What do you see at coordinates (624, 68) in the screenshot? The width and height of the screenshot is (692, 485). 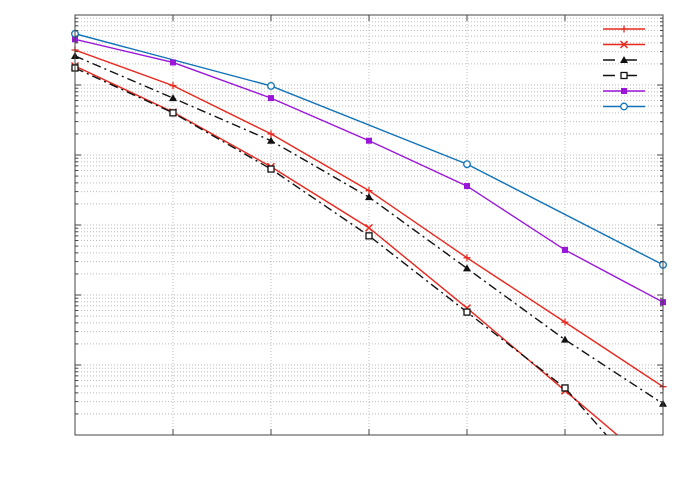 I see `legend` at bounding box center [624, 68].